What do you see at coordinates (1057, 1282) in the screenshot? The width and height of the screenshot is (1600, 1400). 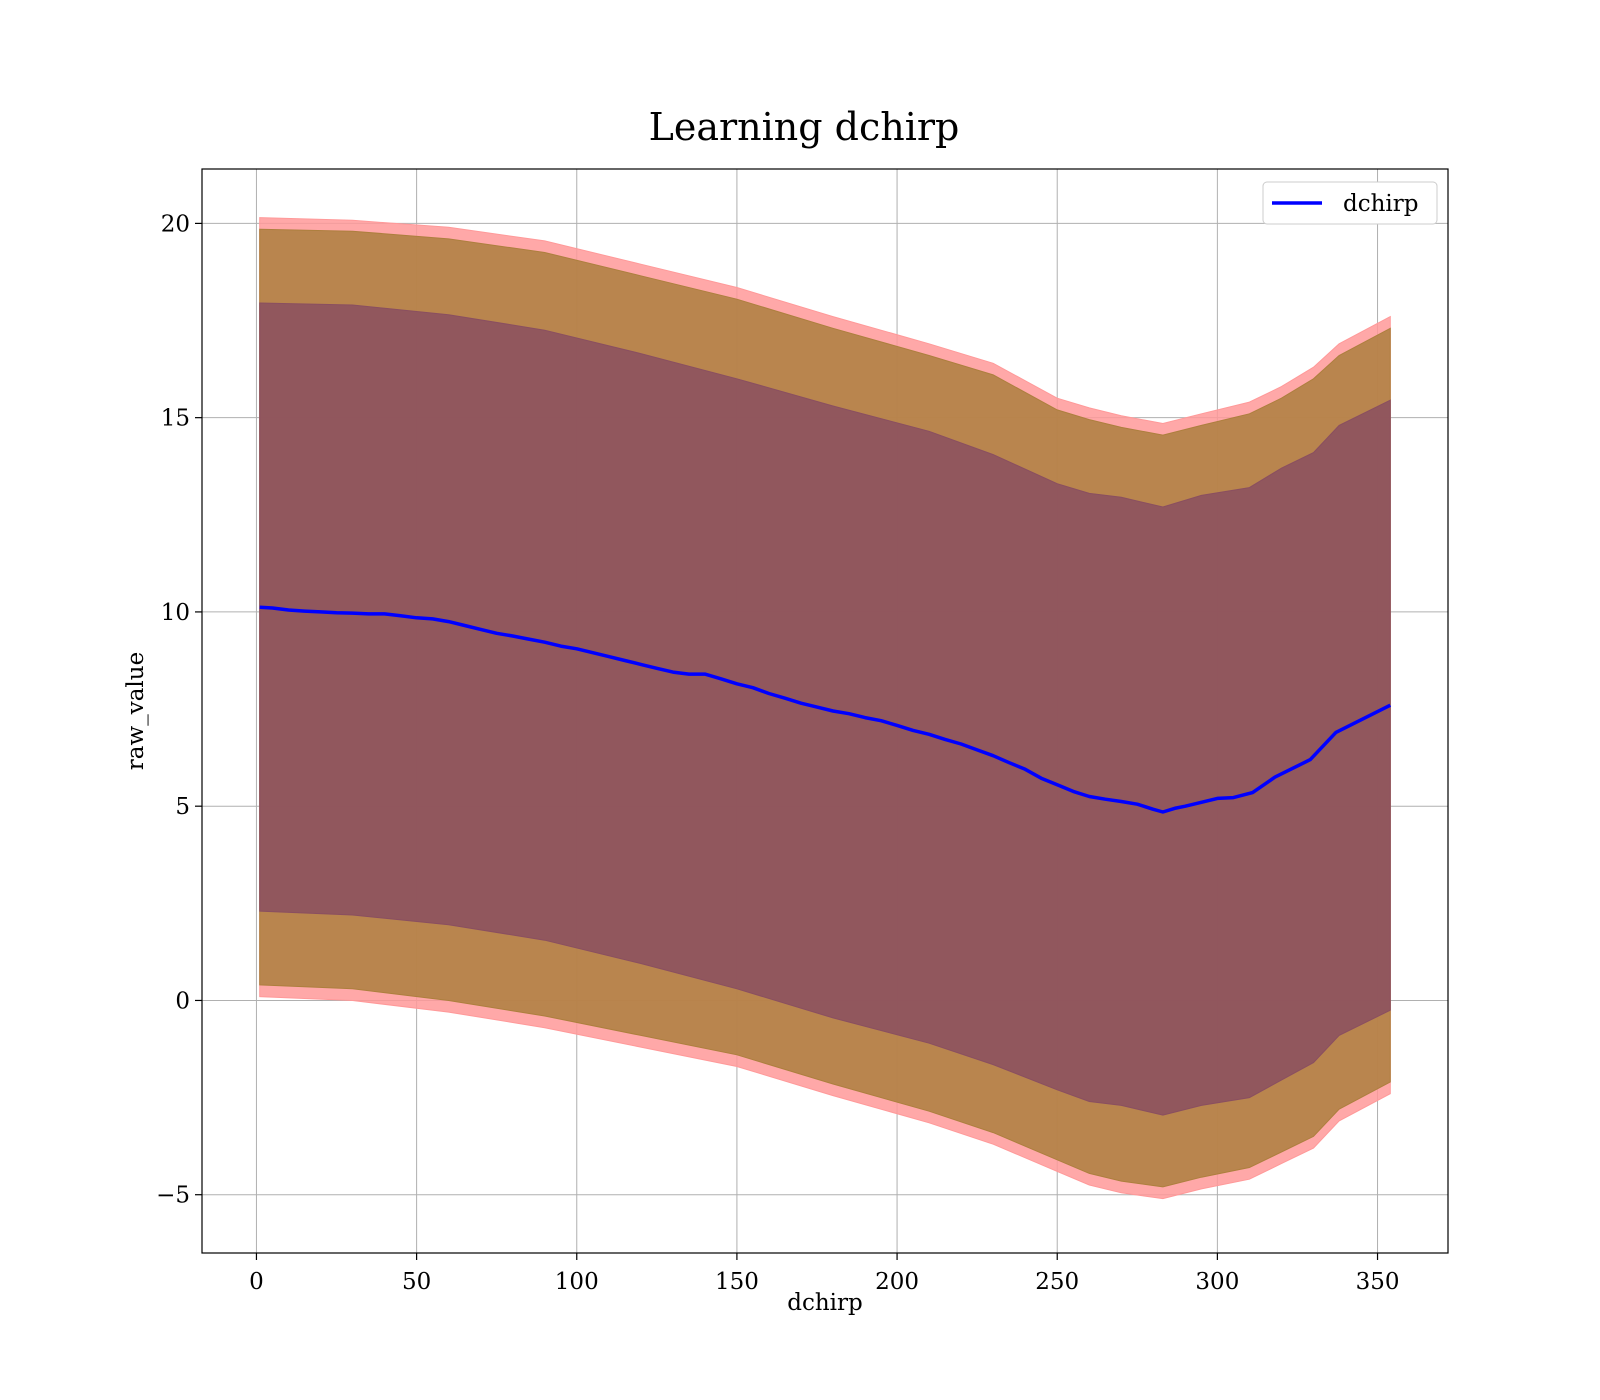 I see `x-tick-label: 250` at bounding box center [1057, 1282].